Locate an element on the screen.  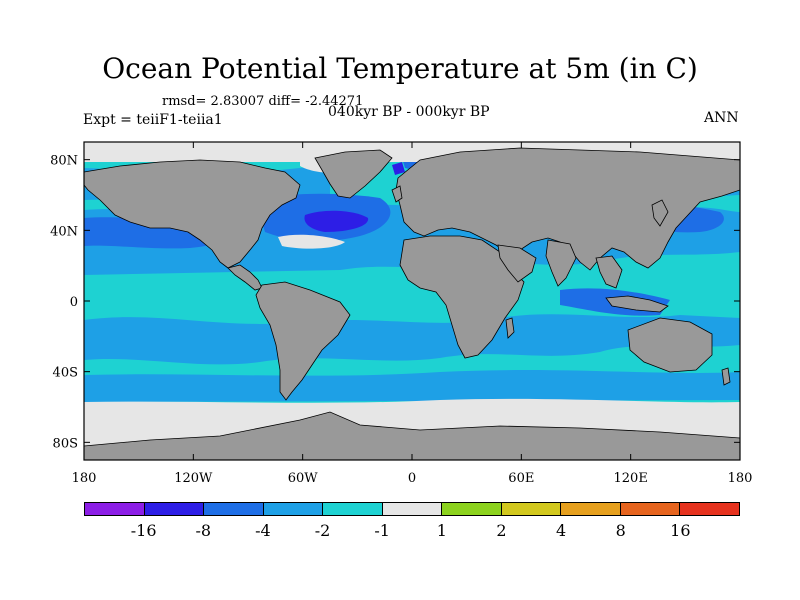
chart-title: Ocean Potential Temperature at 5m (in C) is located at coordinates (400, 68).